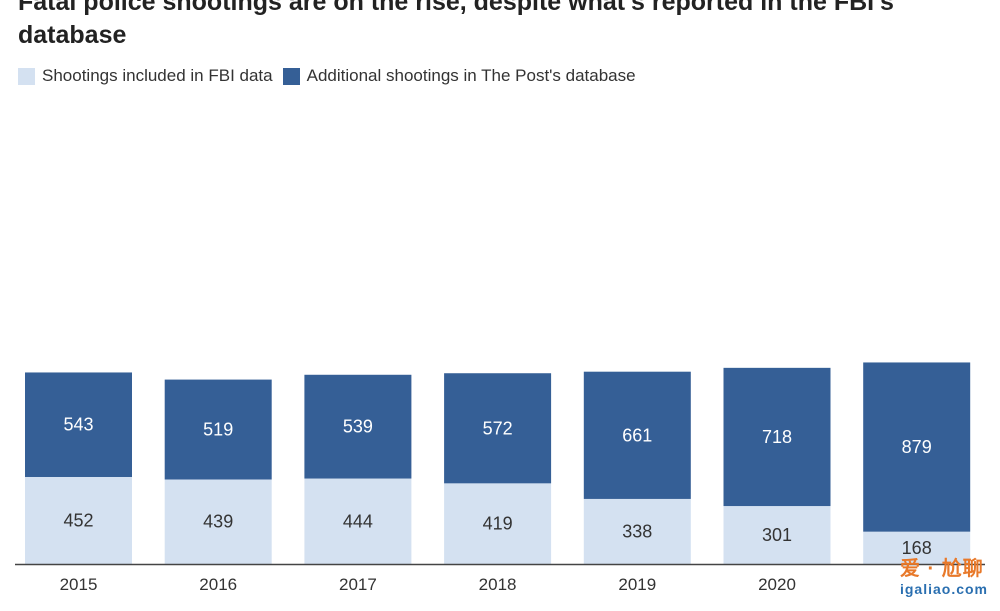 Image resolution: width=1000 pixels, height=611 pixels. What do you see at coordinates (291, 76) in the screenshot?
I see `legend-swatch-post` at bounding box center [291, 76].